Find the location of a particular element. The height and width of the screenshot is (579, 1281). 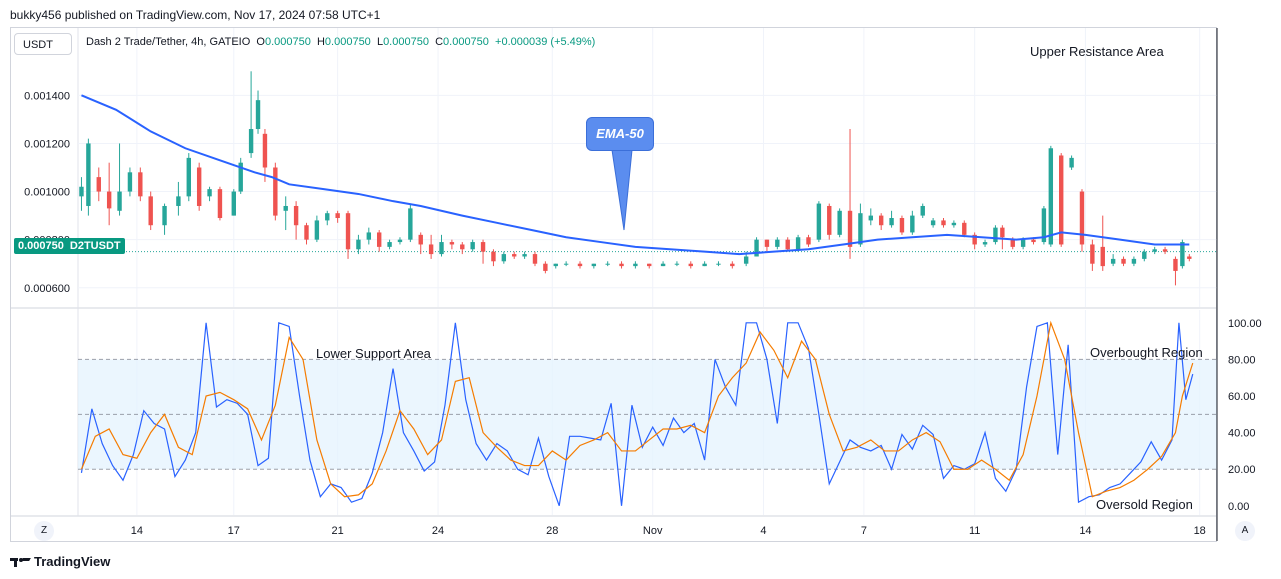

auto-scale-button: A is located at coordinates (1245, 531).